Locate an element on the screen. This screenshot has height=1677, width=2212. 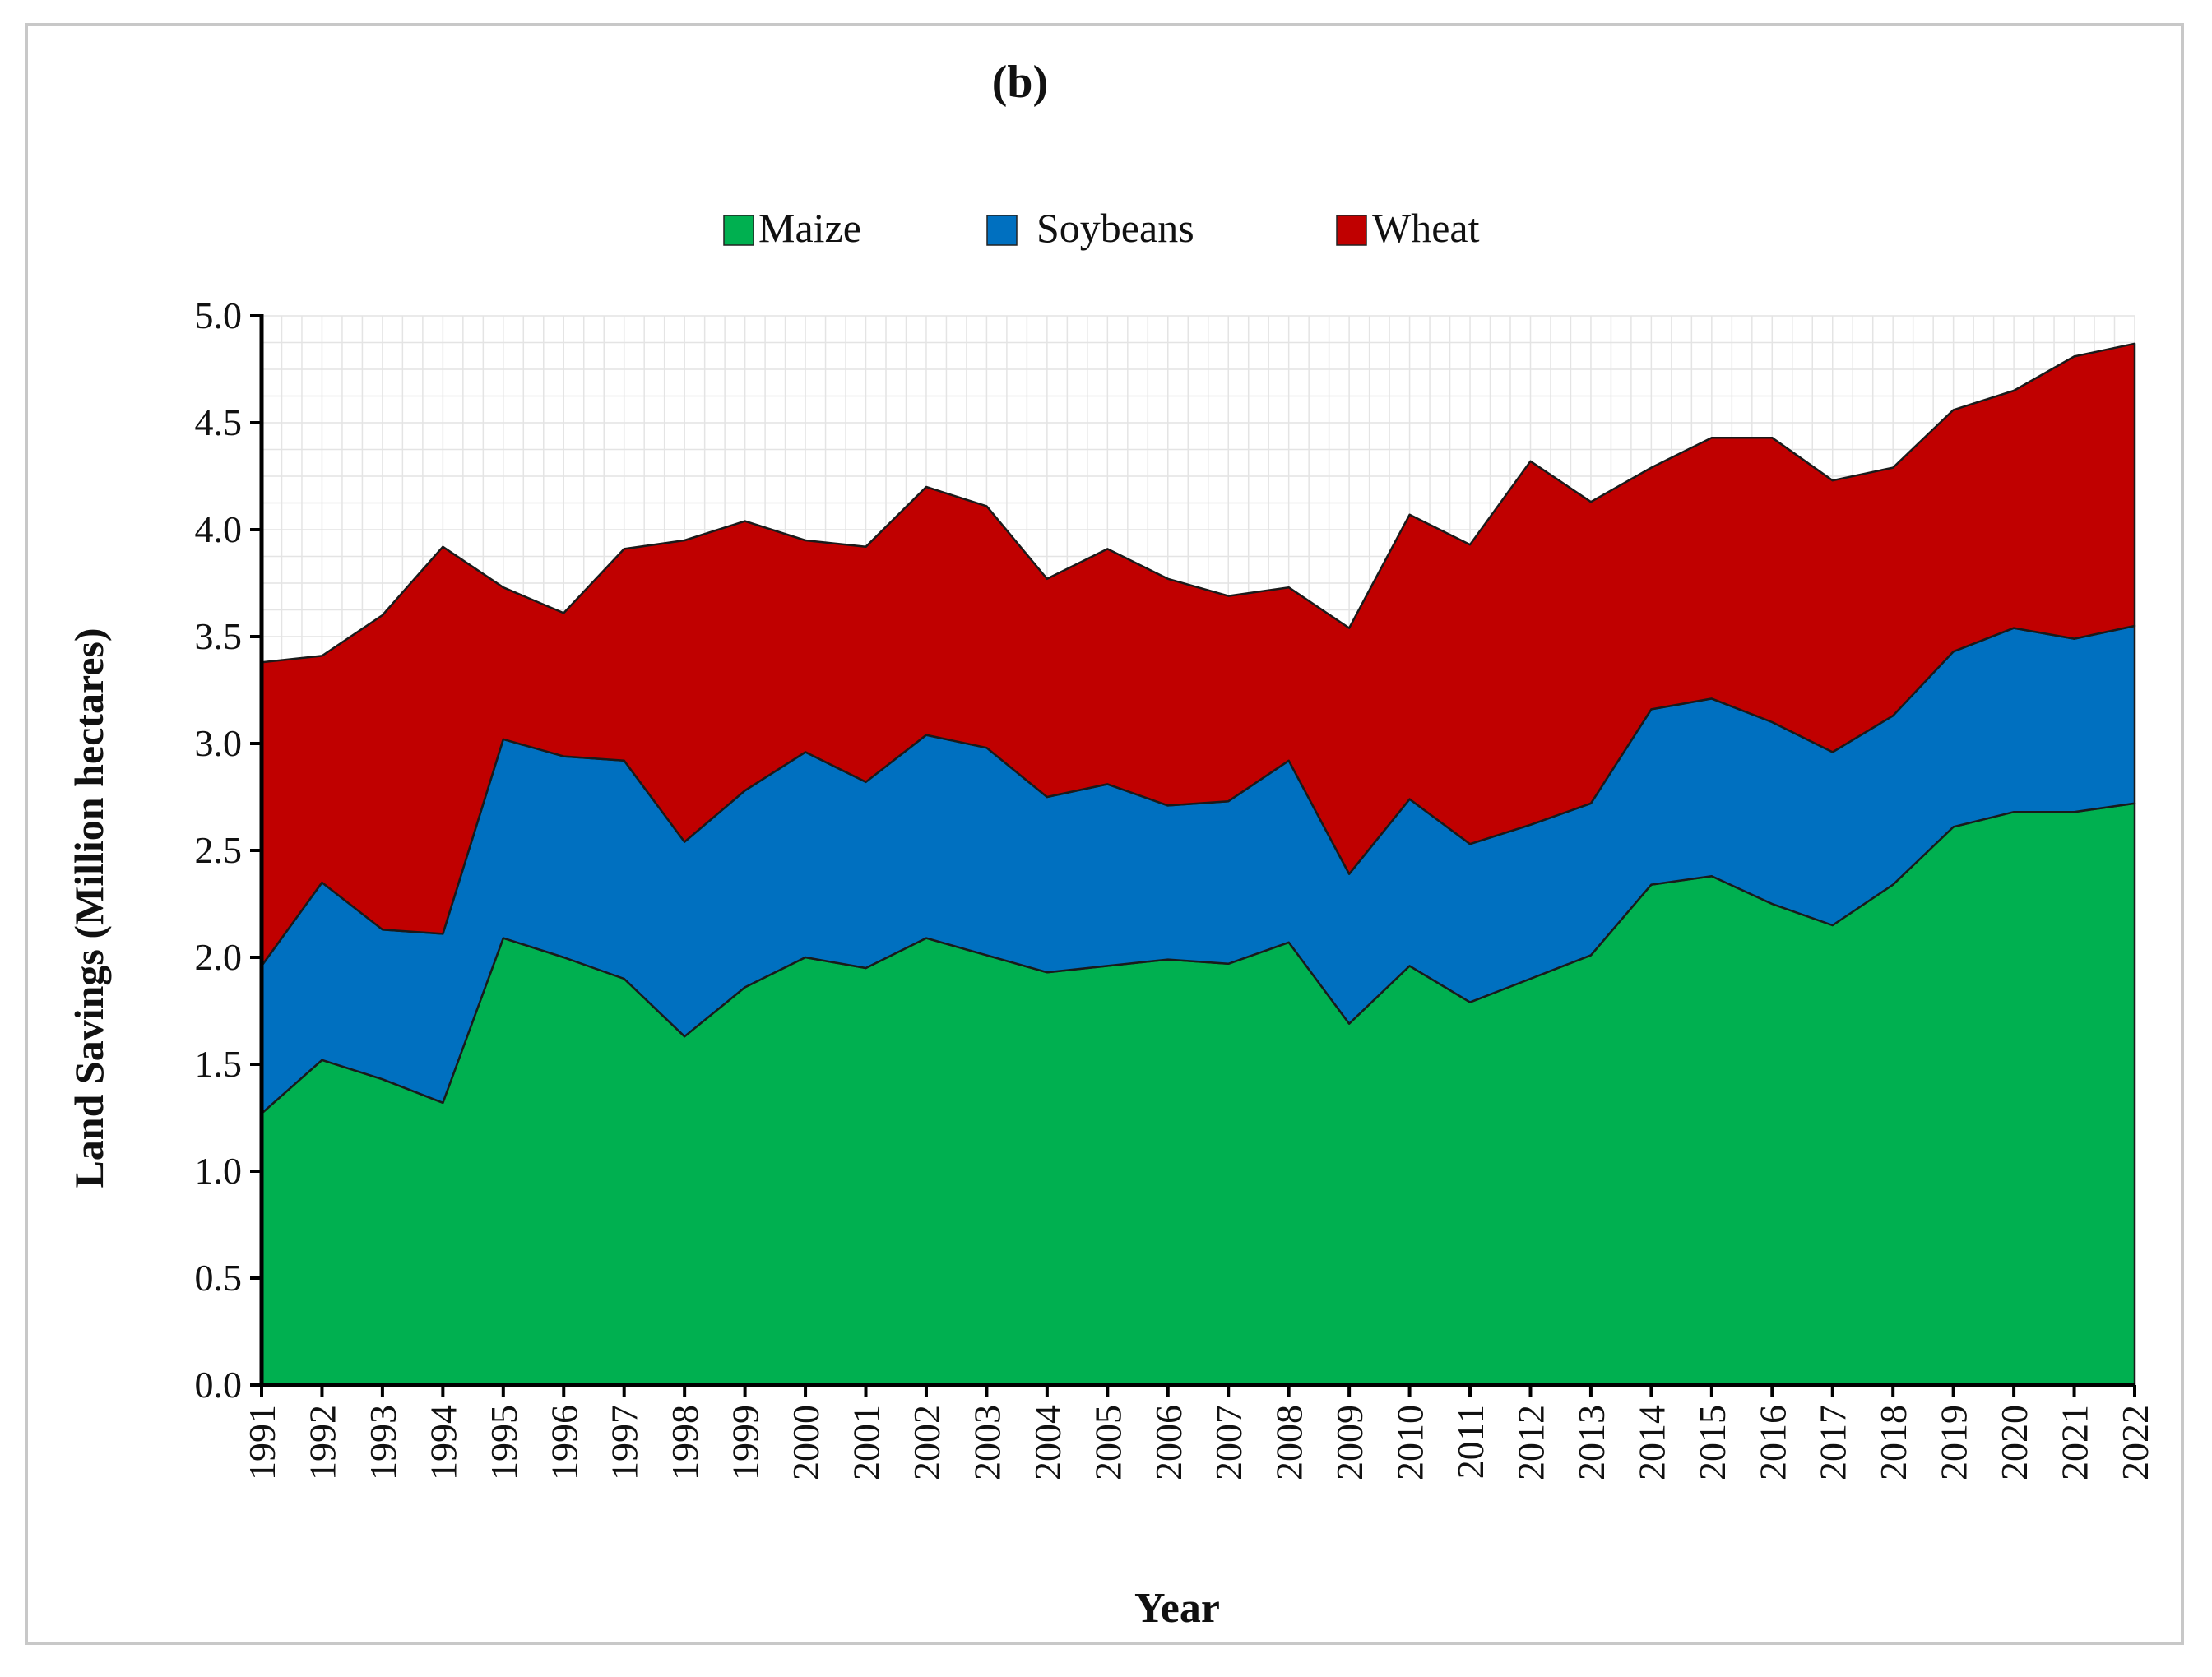
x-tick-label: 2016 is located at coordinates (1772, 1443).